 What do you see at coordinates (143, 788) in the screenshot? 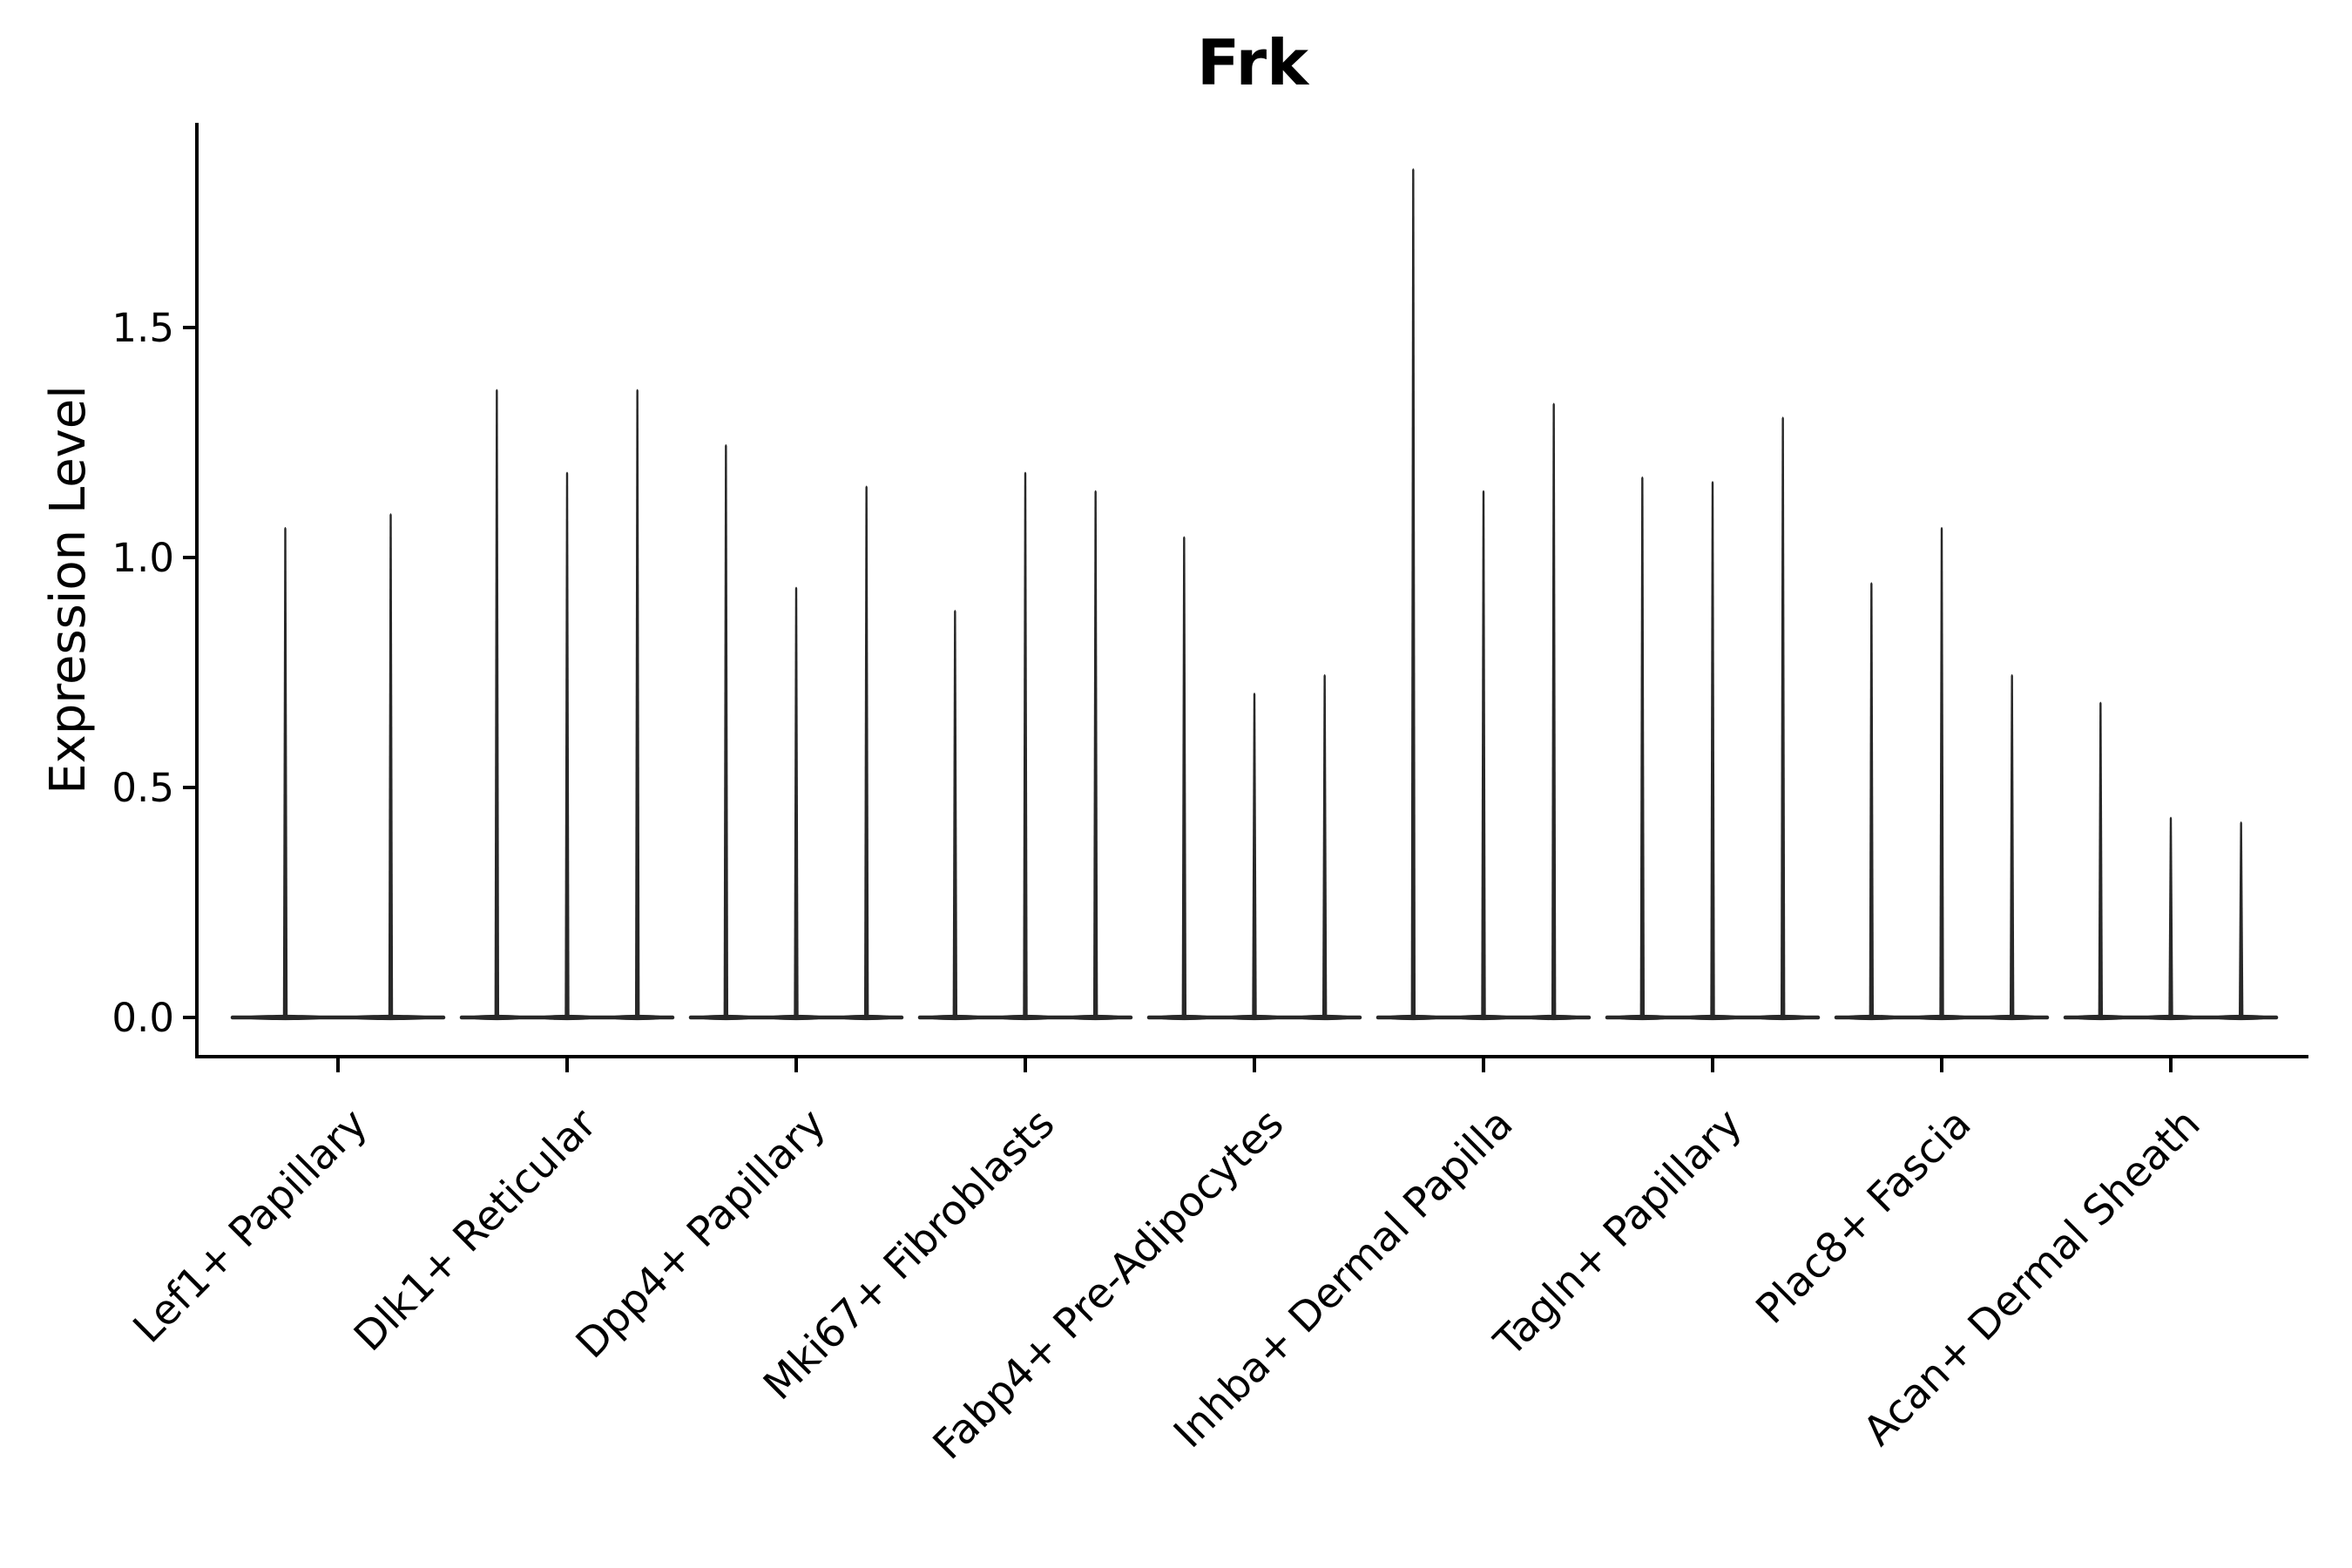
I see `y-tick-label: 0.5` at bounding box center [143, 788].